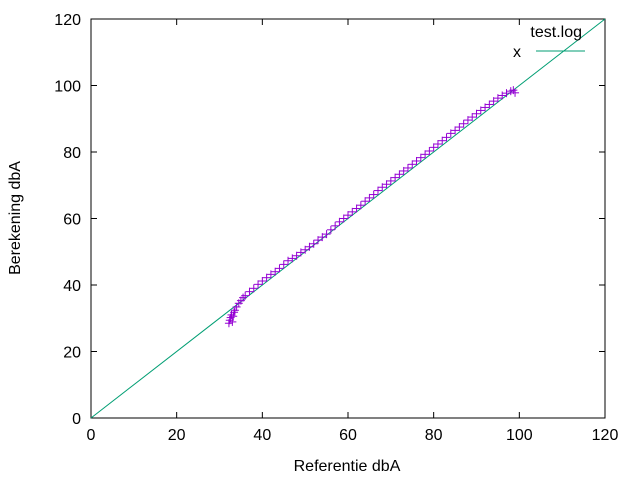 The image size is (640, 480). I want to click on x-tick-label: 20, so click(177, 435).